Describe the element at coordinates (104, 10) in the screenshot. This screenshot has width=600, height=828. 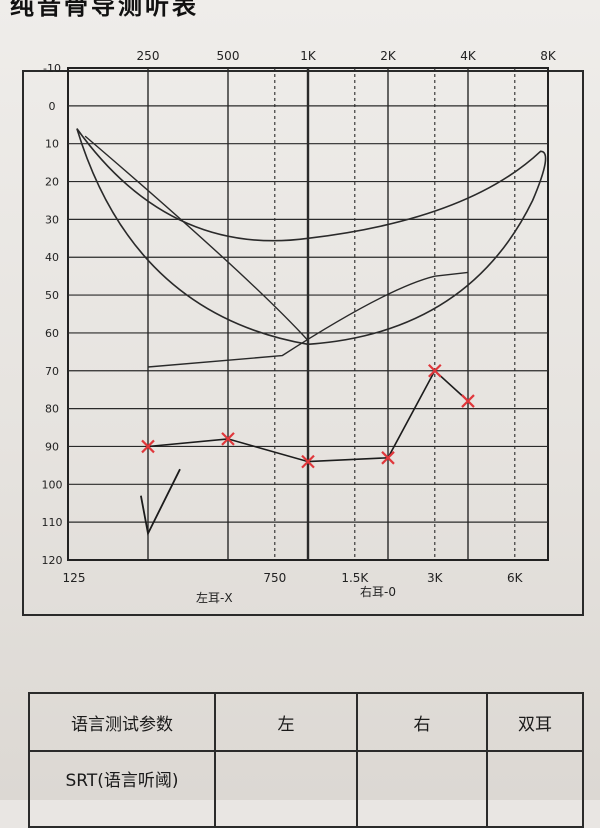
I see `page-title: 纯音骨导测听表` at that location.